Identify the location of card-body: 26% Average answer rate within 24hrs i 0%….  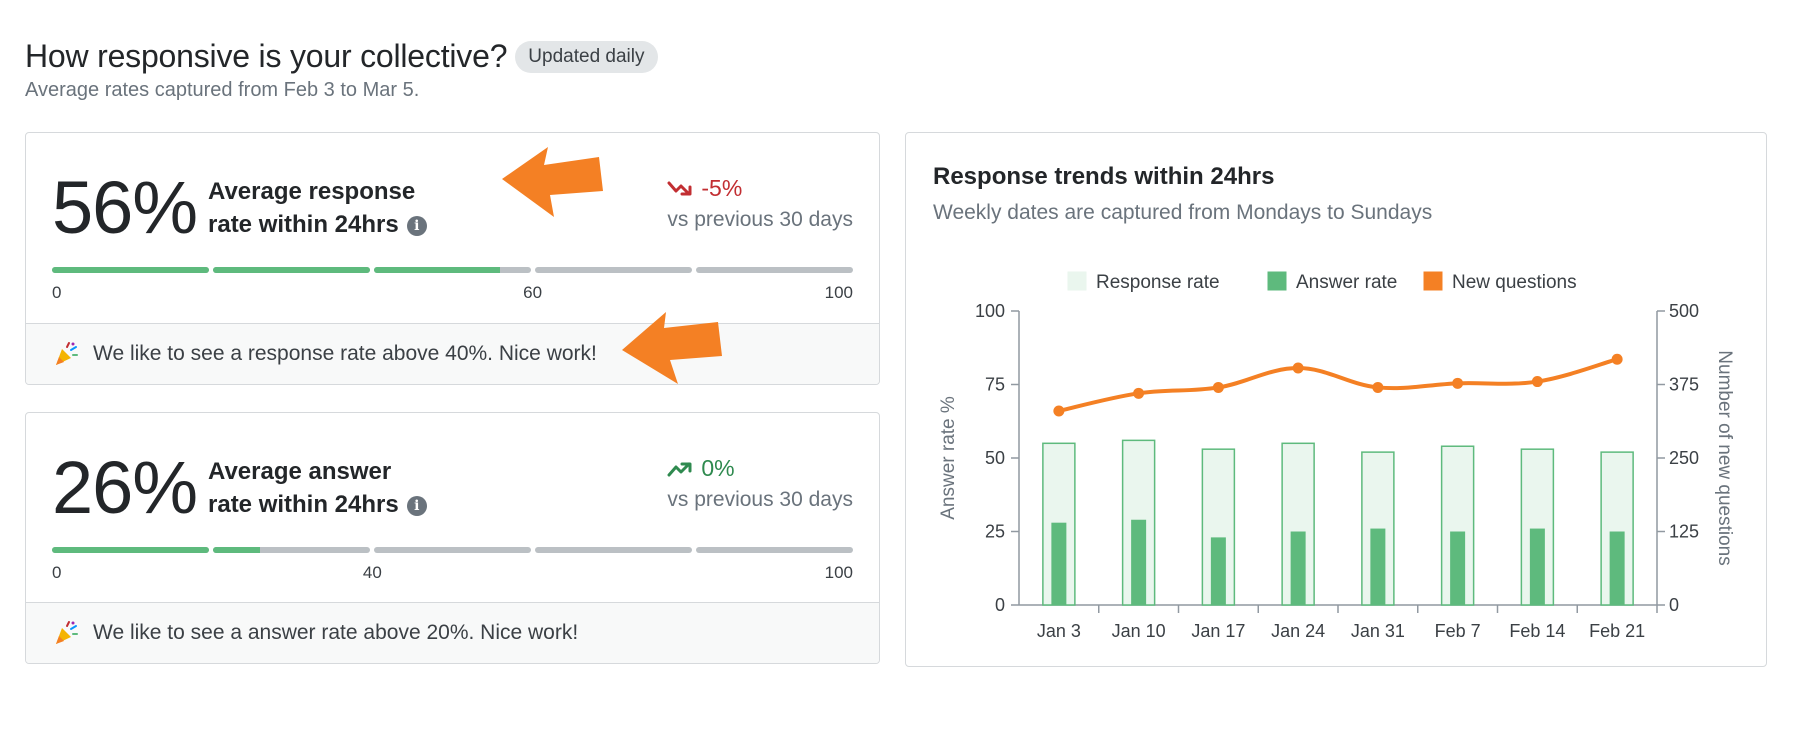
(452, 509).